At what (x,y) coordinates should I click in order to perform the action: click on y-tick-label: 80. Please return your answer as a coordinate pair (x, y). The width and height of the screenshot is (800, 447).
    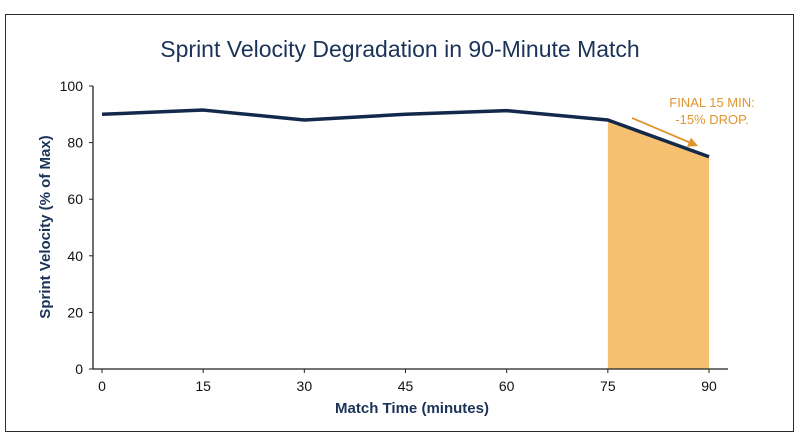
    Looking at the image, I should click on (75, 143).